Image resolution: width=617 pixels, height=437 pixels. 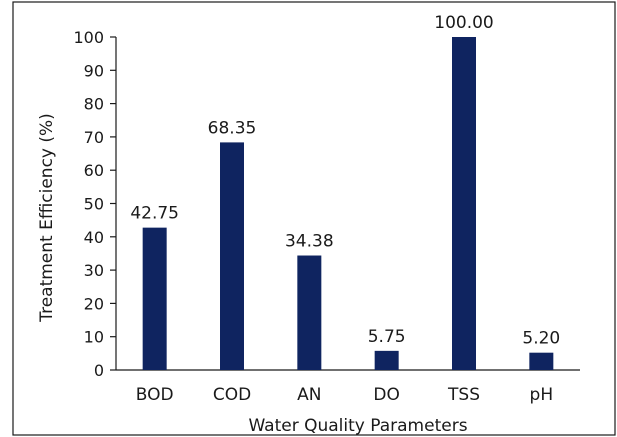 I want to click on y-tick-label: 90, so click(x=94, y=70).